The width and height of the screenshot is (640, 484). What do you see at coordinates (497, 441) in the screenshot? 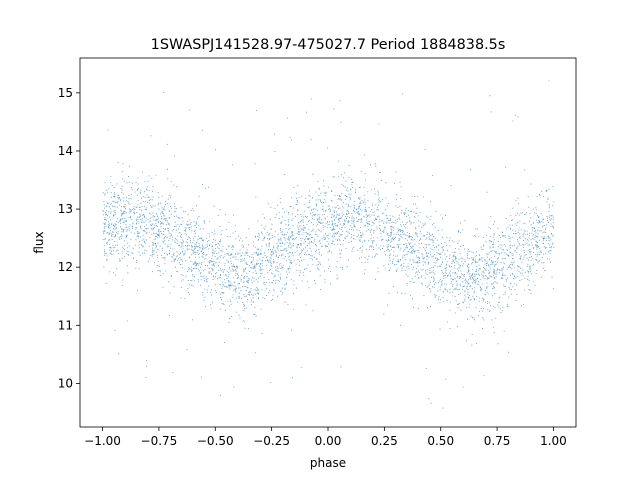
I see `x-tick-label: 0.75` at bounding box center [497, 441].